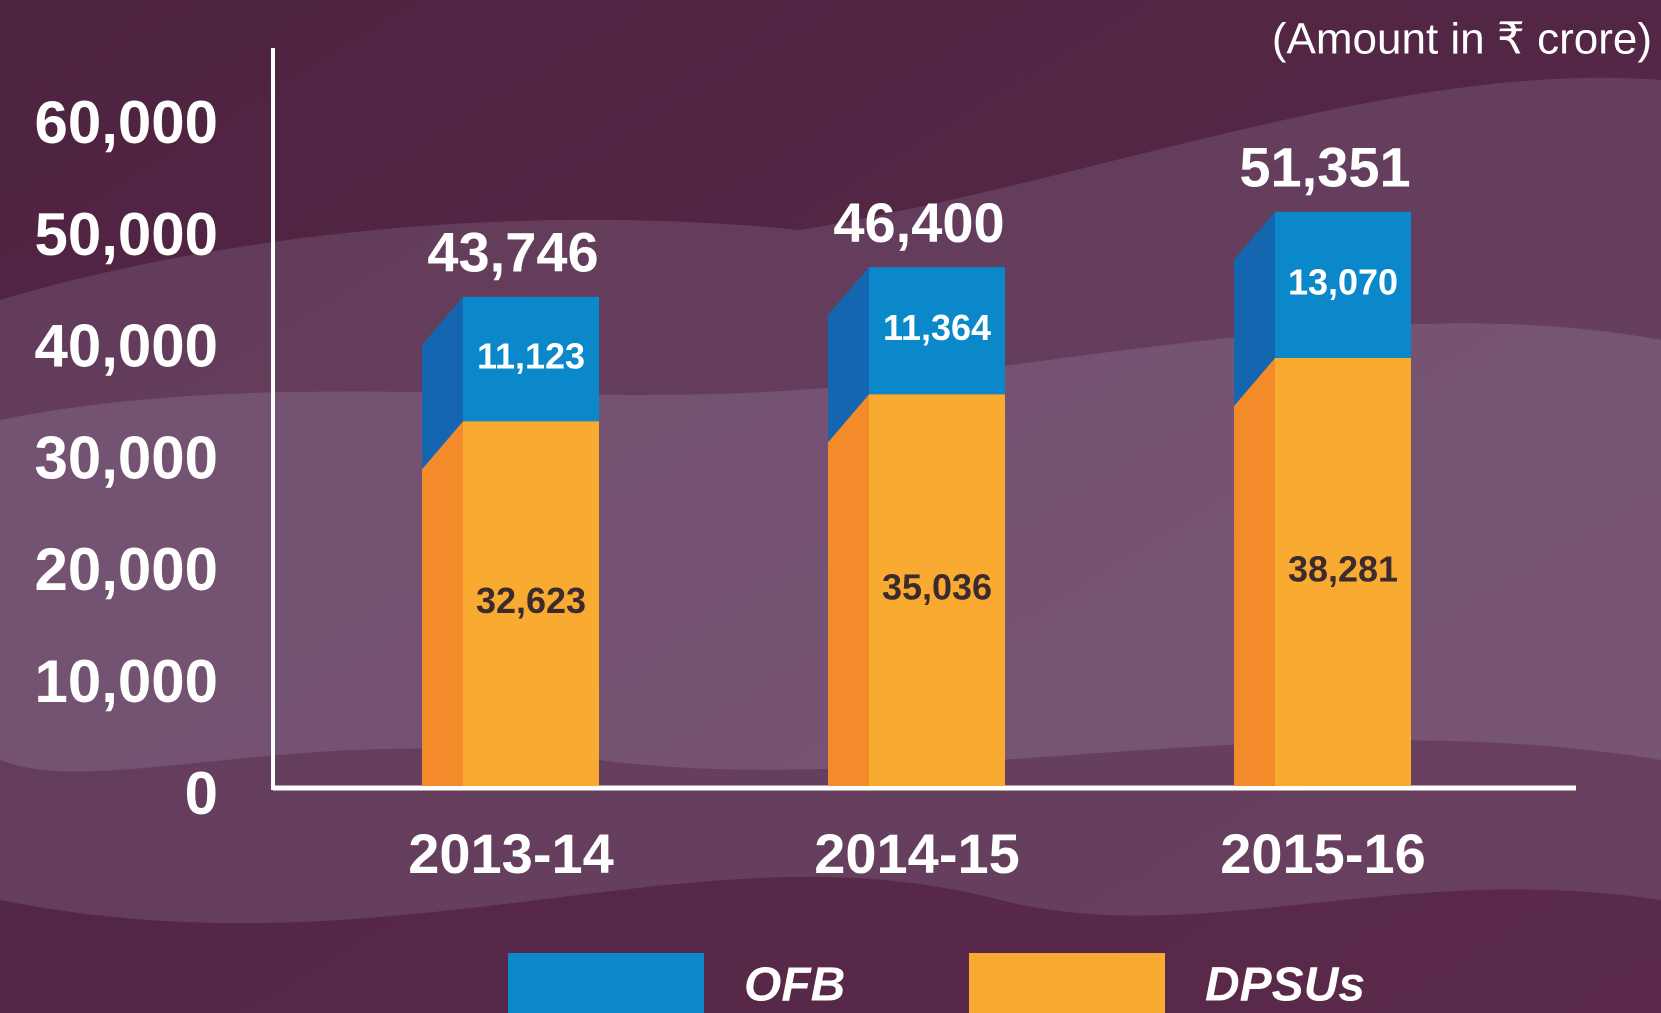 This screenshot has height=1013, width=1661. Describe the element at coordinates (1343, 568) in the screenshot. I see `value-label: 38,281` at that location.